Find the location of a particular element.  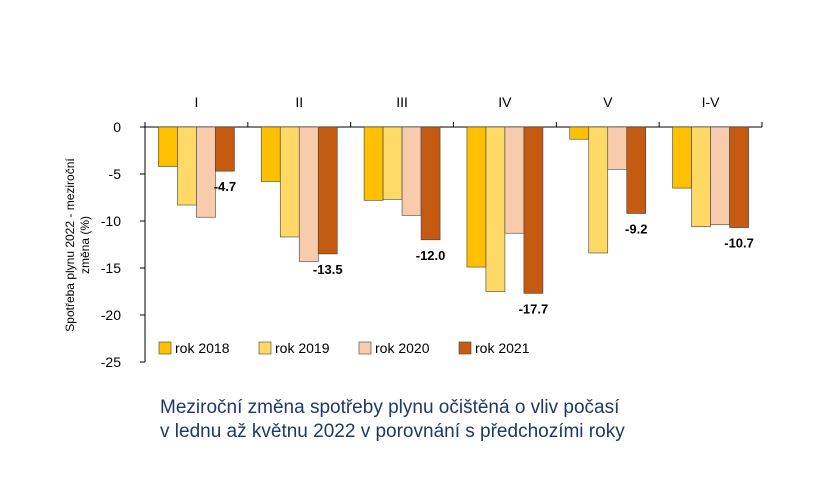

y-tick-label: 0 is located at coordinates (117, 127).